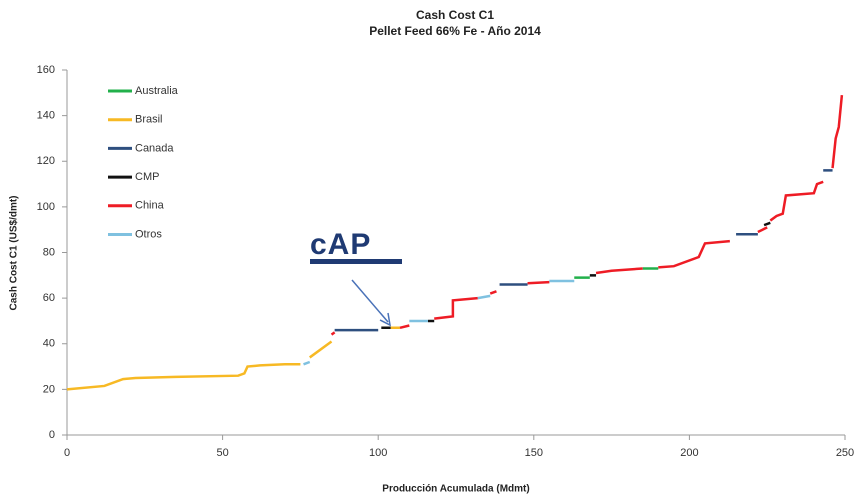 This screenshot has height=498, width=865. What do you see at coordinates (49, 298) in the screenshot?
I see `y-tick-label: 60` at bounding box center [49, 298].